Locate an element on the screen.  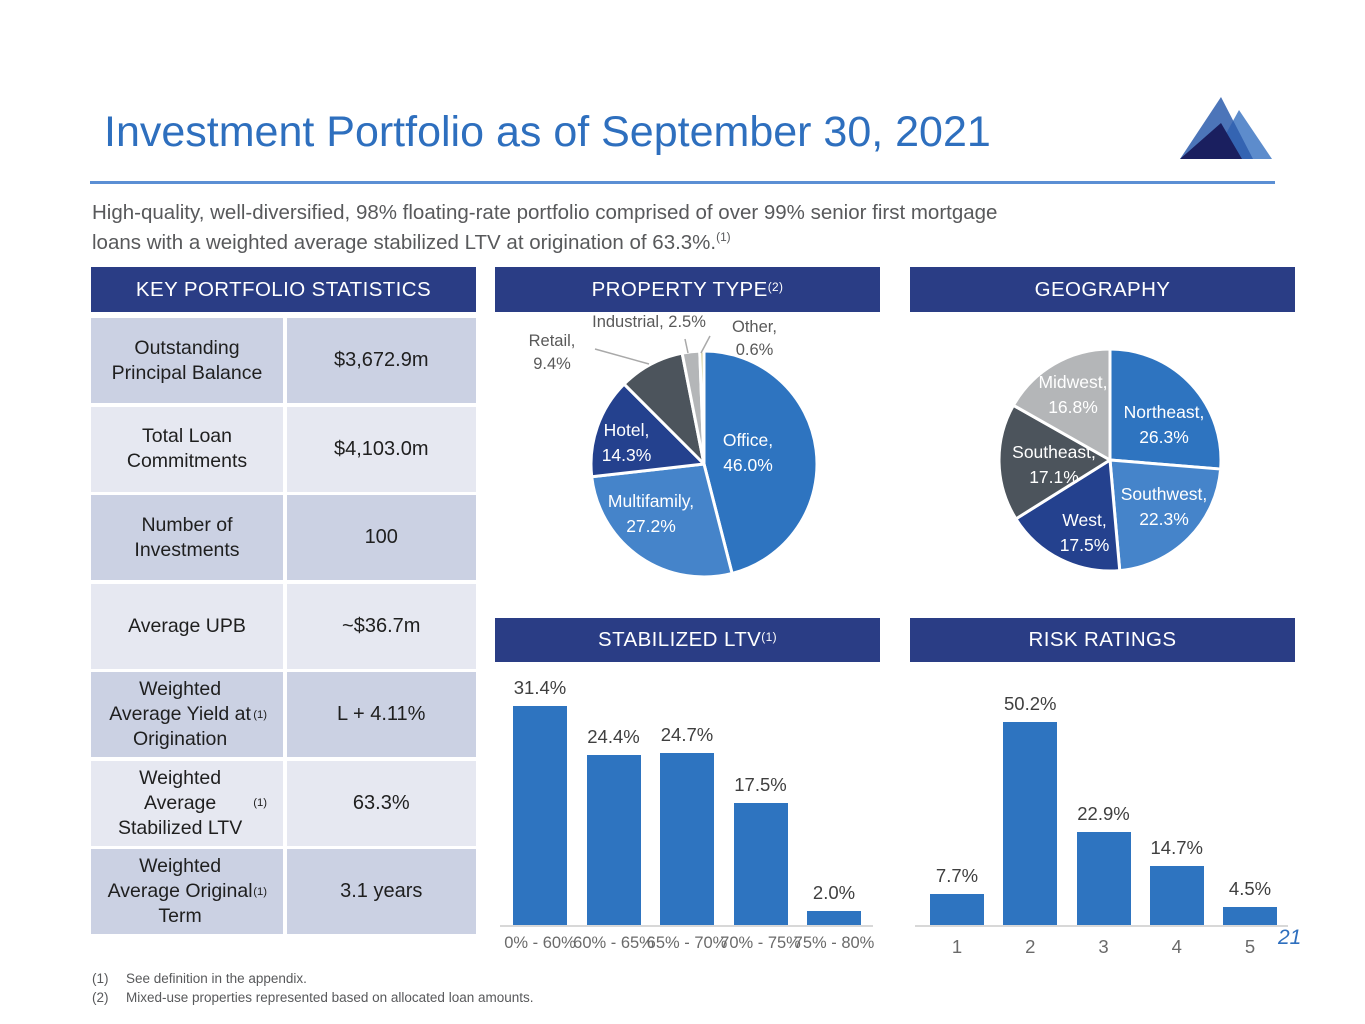
bar-value-label: 7.7% is located at coordinates (957, 875).